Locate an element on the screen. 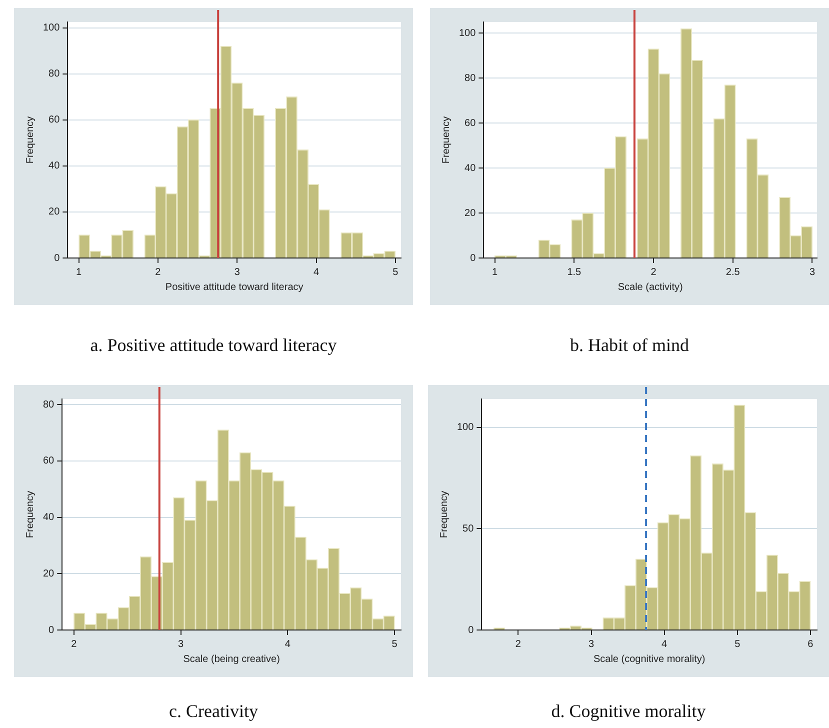 This screenshot has height=728, width=829. x-tick-label: 1.5 is located at coordinates (574, 272).